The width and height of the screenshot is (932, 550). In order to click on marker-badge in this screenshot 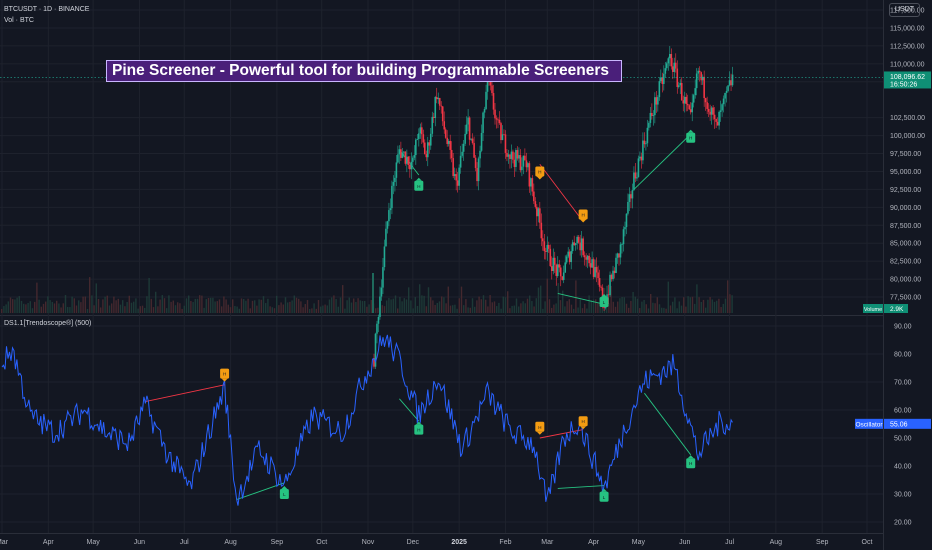, I will do `click(583, 214)`.